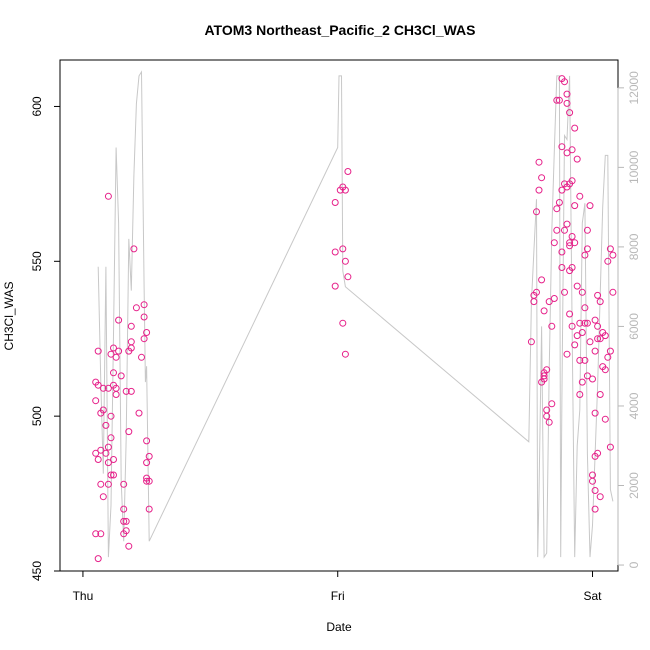 This screenshot has width=650, height=650. Describe the element at coordinates (634, 246) in the screenshot. I see `y2-tick-label: 8000` at that location.